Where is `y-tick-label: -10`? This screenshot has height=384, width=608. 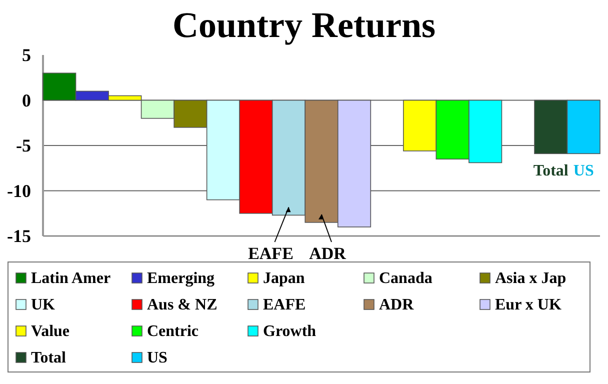
y-tick-label: -10 is located at coordinates (19, 190).